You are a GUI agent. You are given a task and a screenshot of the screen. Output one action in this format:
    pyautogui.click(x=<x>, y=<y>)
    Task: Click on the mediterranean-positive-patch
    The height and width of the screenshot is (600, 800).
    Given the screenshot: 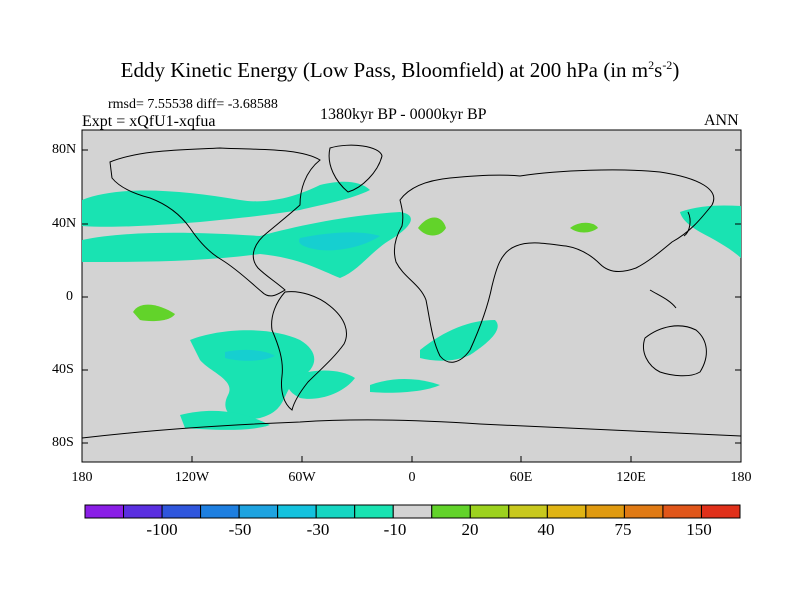 What is the action you would take?
    pyautogui.click(x=432, y=226)
    